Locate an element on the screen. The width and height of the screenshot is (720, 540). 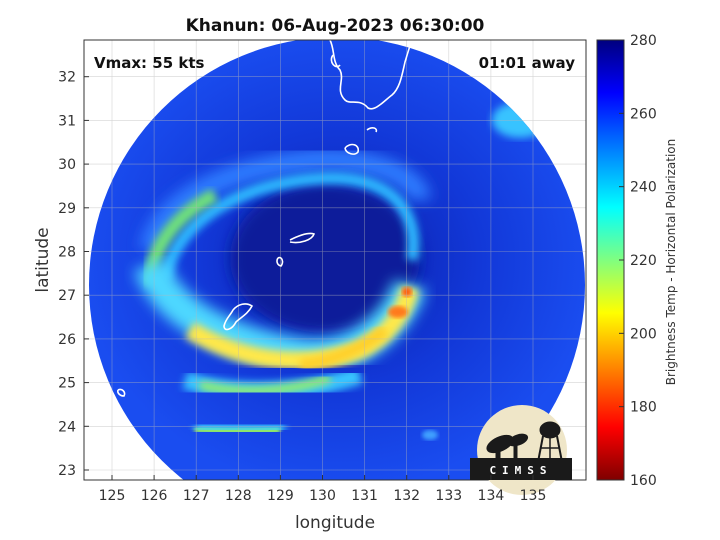
x-axis-ticks: 125 126 127 128 129 130 131 132 133 134 135 is located at coordinates (323, 489).